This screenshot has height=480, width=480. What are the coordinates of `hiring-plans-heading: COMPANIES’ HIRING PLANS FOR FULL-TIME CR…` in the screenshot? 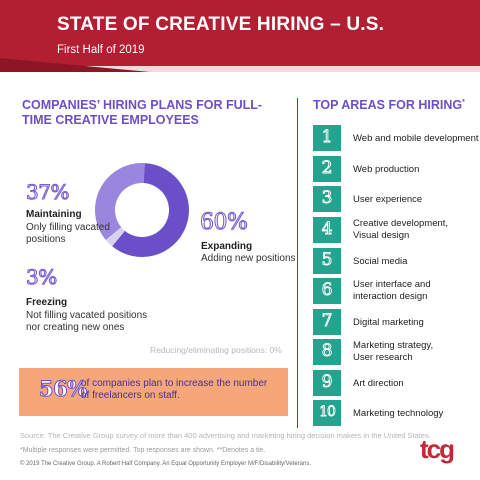 It's located at (142, 112).